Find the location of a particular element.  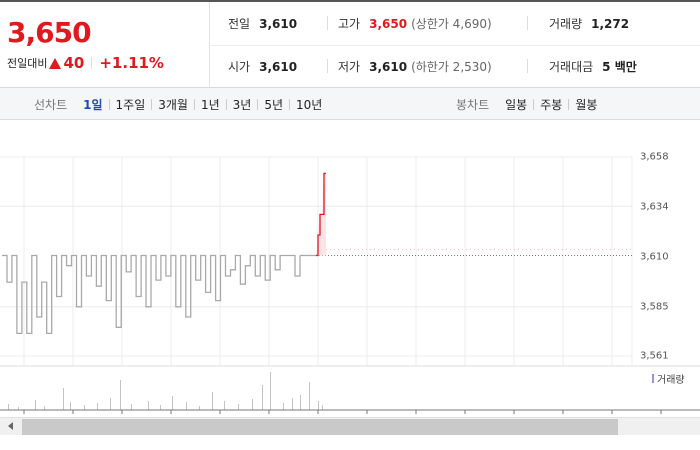

chart-scrollbar is located at coordinates (350, 426).